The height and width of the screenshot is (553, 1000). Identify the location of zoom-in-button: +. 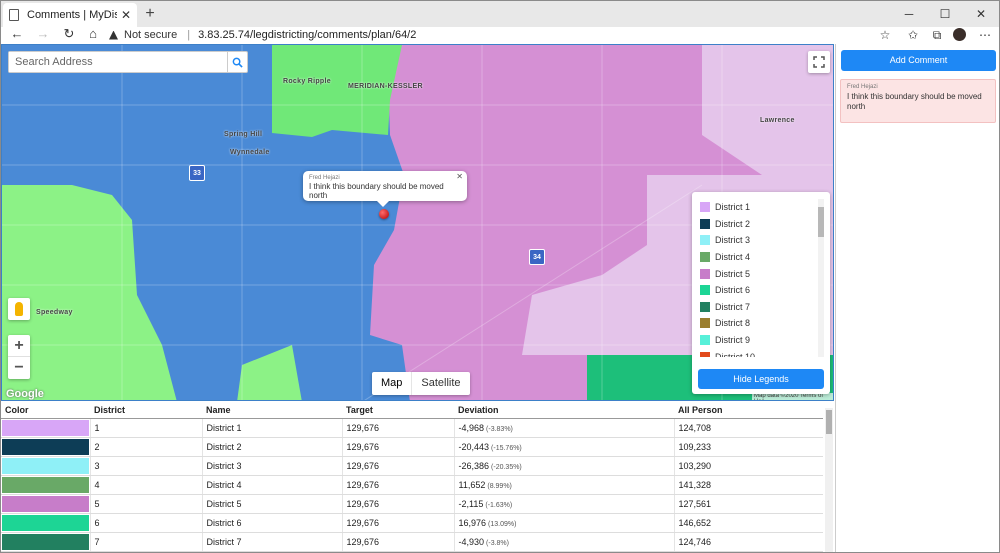
(19, 346).